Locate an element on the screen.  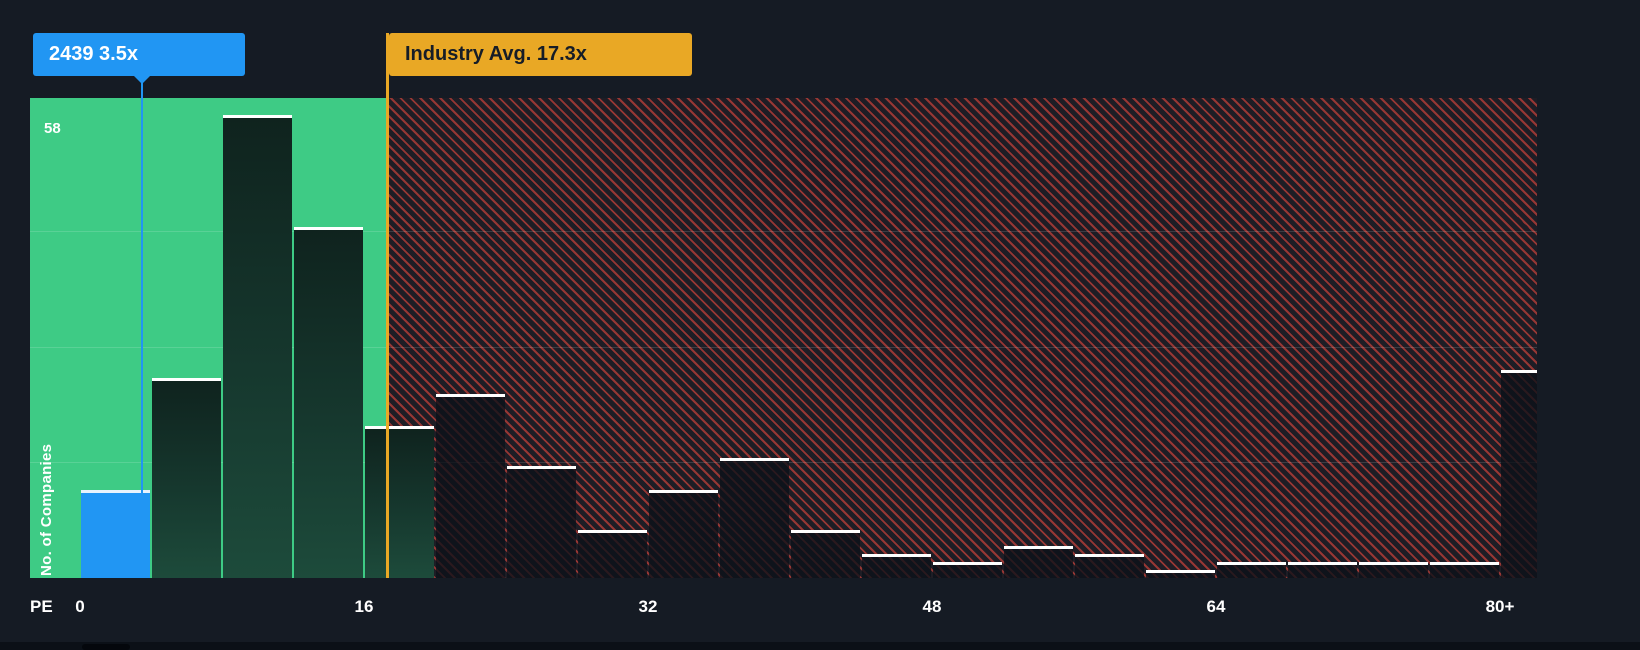
company-tooltip: 2439 3.5x is located at coordinates (139, 58).